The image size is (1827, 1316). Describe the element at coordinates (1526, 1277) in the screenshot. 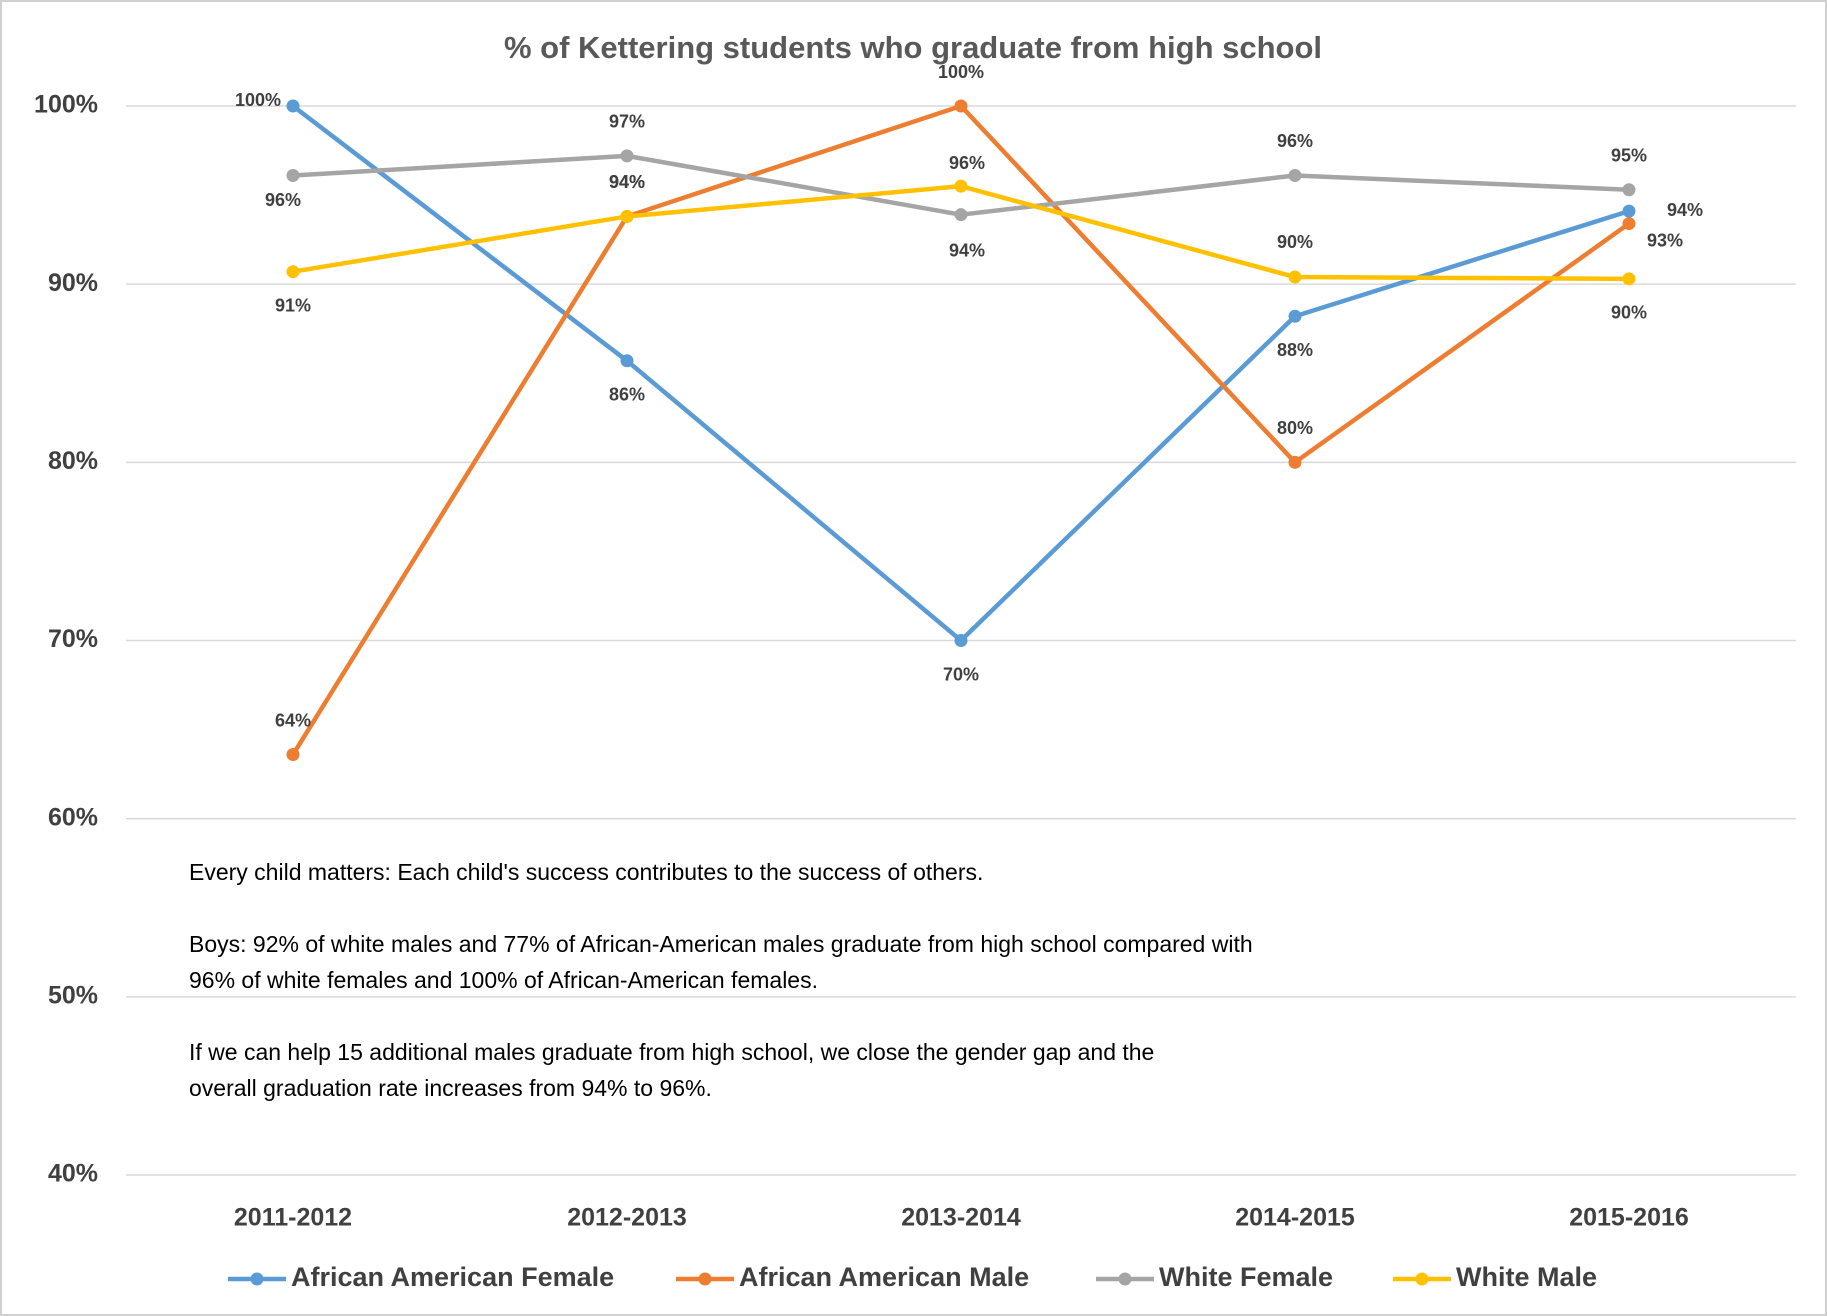

I see `legend-label: White Male` at that location.